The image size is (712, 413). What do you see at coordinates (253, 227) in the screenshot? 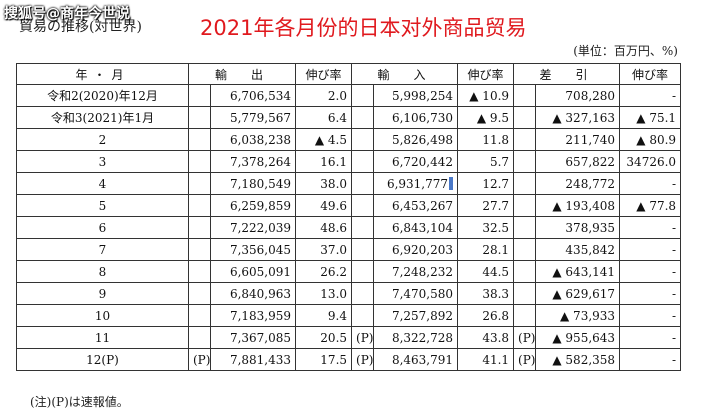
I see `exports-cell: 7,222,039` at bounding box center [253, 227].